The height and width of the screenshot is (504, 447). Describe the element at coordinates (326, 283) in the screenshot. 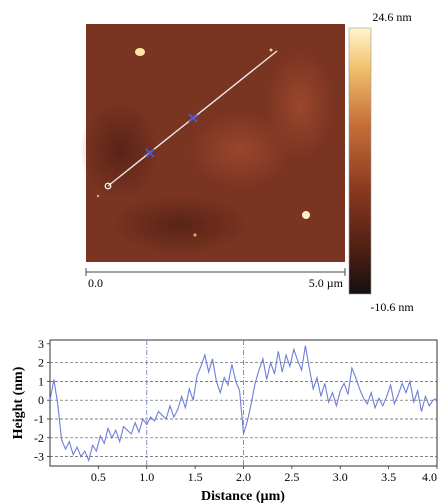

I see `scale-width-label: 5.0 µm` at that location.